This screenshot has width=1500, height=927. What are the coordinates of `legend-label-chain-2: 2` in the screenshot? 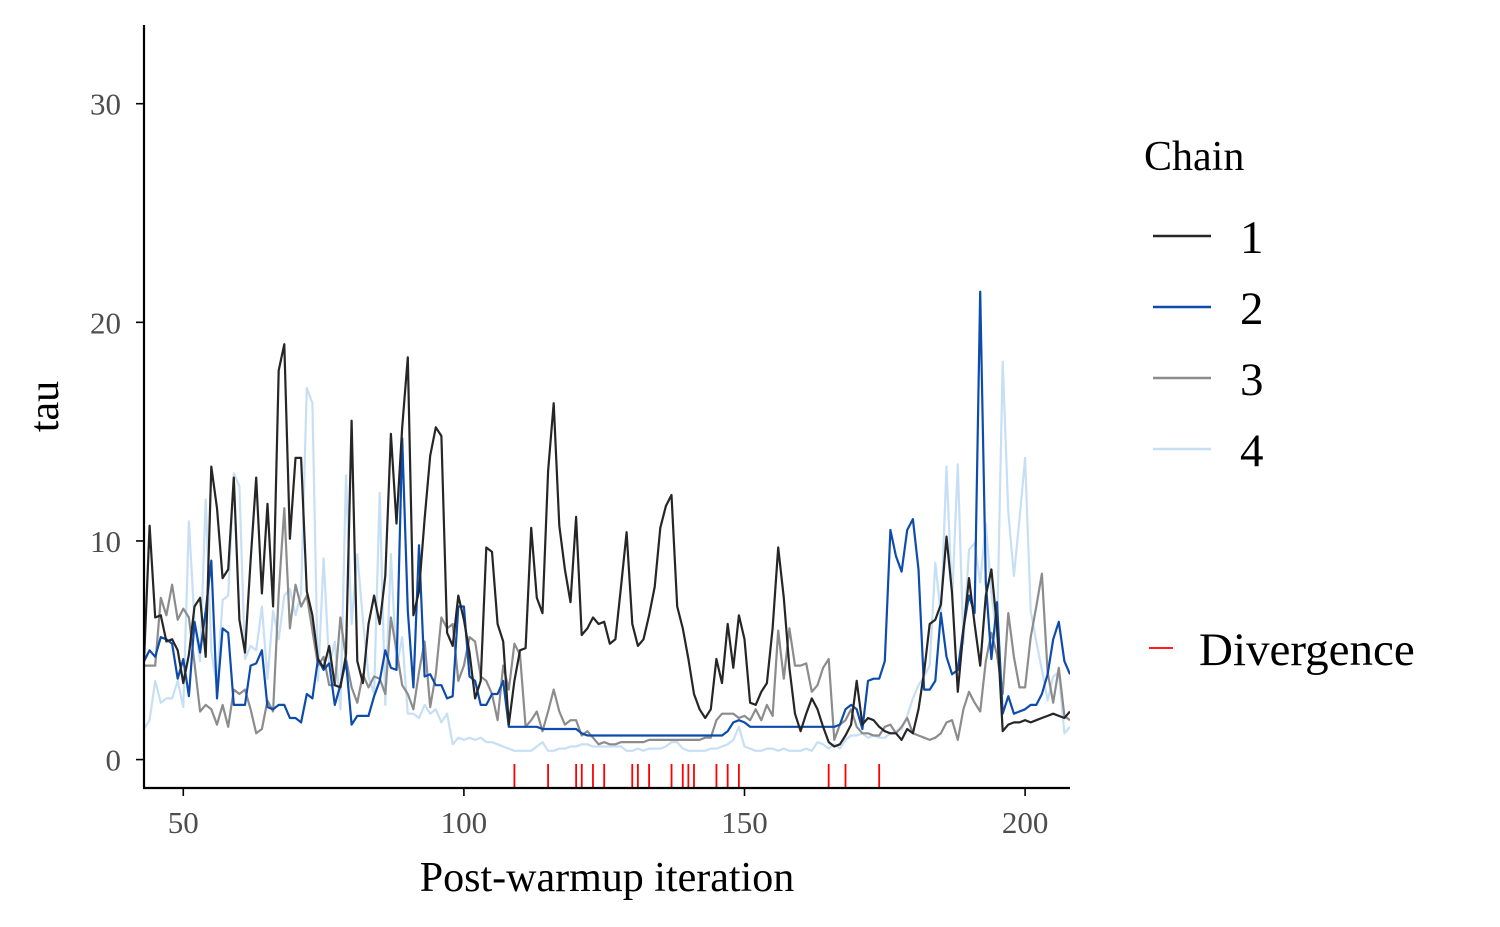 It's located at (1252, 309).